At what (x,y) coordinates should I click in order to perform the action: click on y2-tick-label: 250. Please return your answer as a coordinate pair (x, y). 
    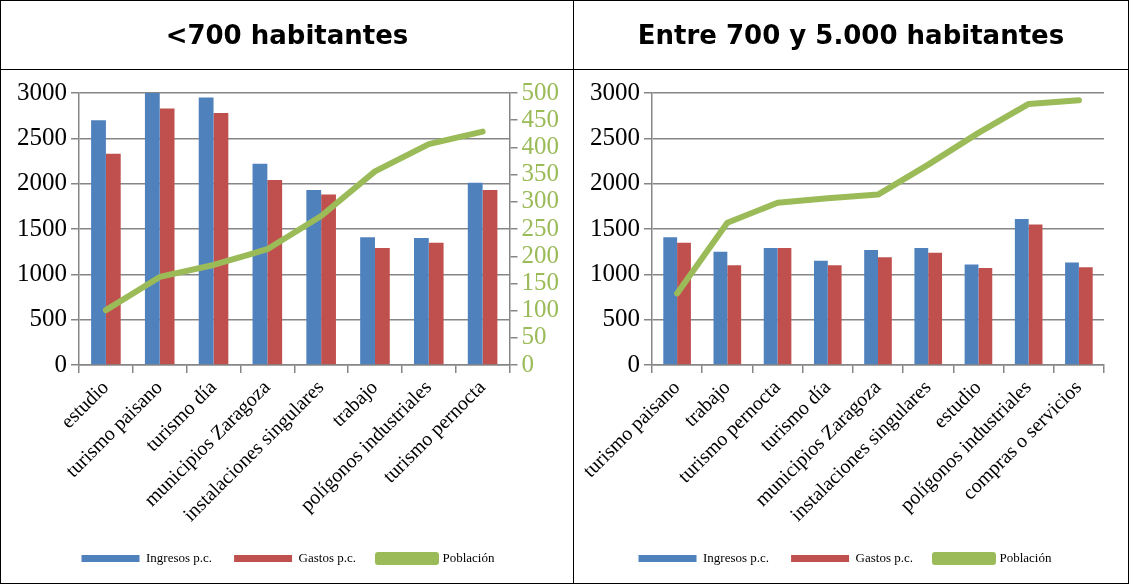
    Looking at the image, I should click on (540, 227).